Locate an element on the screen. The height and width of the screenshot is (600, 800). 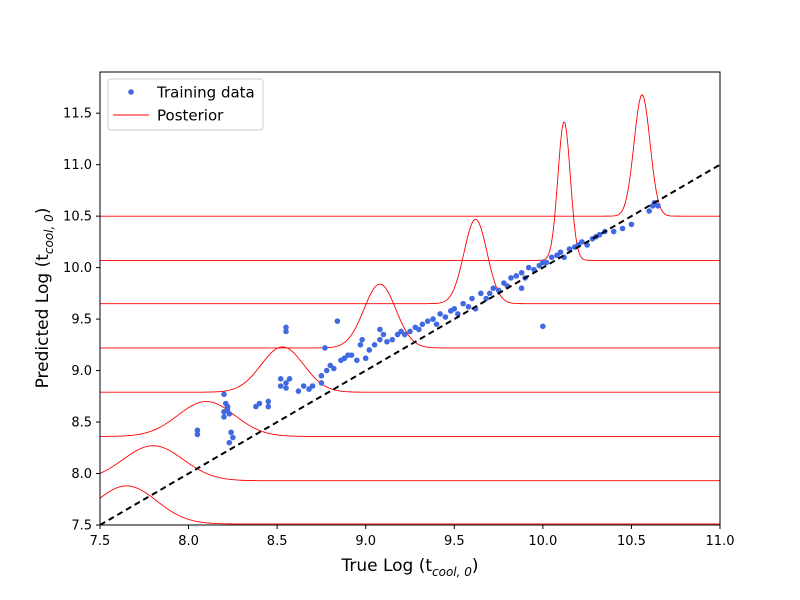
x-tick-label: 10.5 is located at coordinates (631, 541).